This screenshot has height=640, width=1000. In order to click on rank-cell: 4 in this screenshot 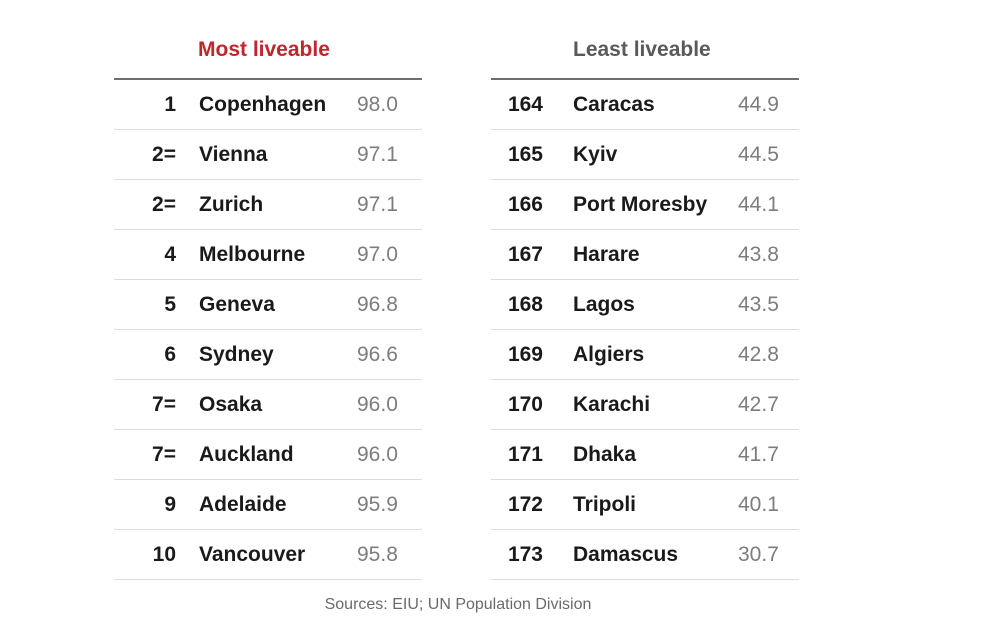, I will do `click(170, 254)`.